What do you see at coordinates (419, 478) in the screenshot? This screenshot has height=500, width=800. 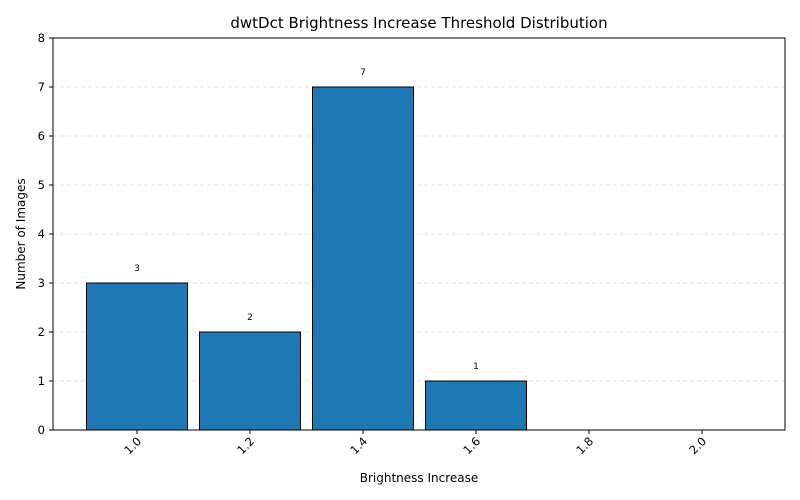 I see `x-axis-label: Brightness Increase` at bounding box center [419, 478].